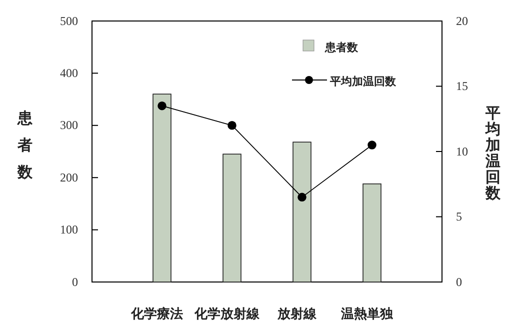 This screenshot has height=336, width=521. What do you see at coordinates (341, 47) in the screenshot?
I see `legend-label: 患者数` at bounding box center [341, 47].